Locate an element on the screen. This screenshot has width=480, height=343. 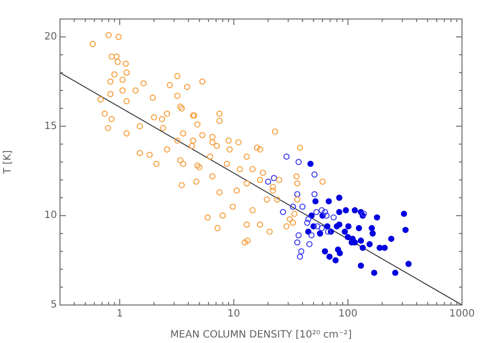
x-tick-label: 1000 is located at coordinates (462, 314).